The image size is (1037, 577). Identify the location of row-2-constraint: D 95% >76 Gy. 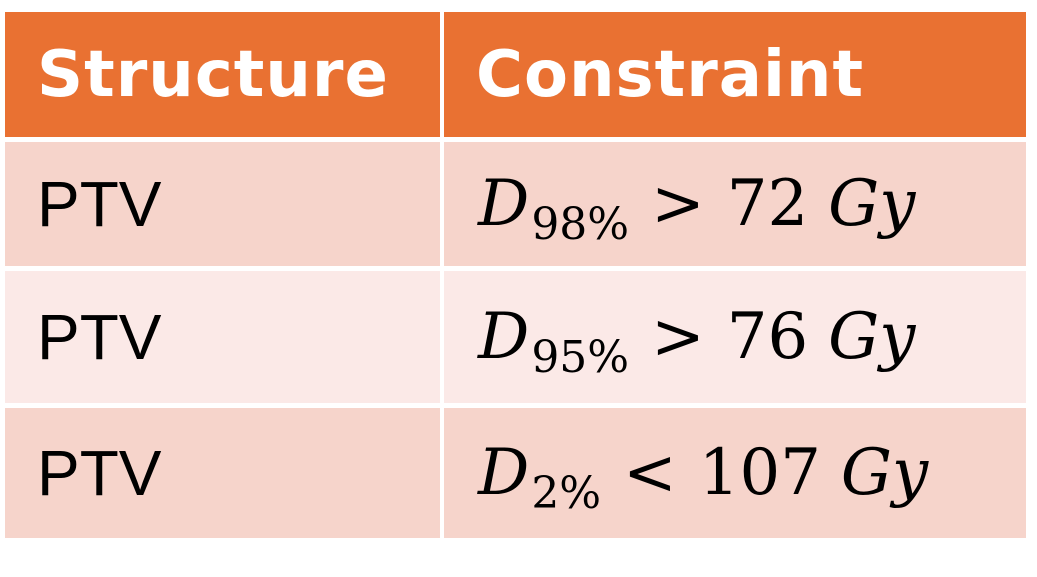
(735, 337).